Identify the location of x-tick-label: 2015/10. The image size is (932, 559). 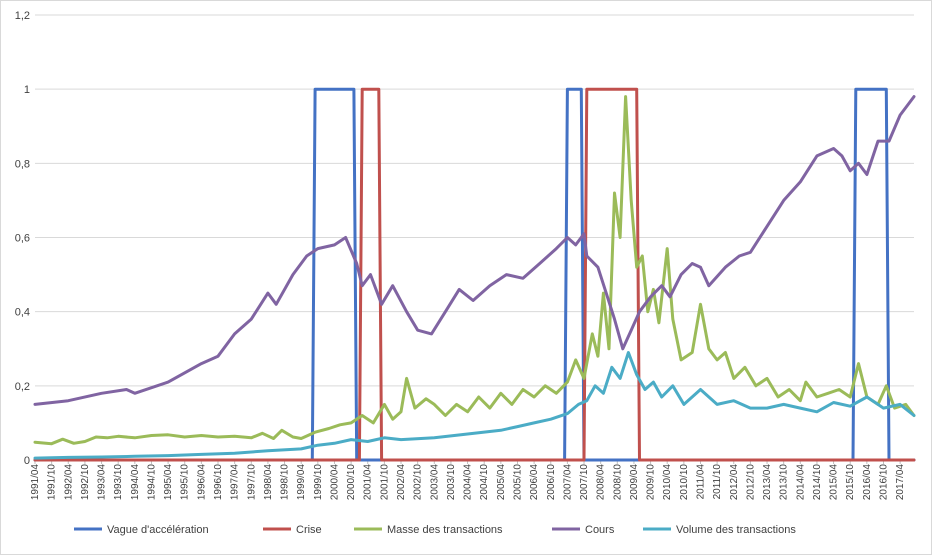
(850, 482).